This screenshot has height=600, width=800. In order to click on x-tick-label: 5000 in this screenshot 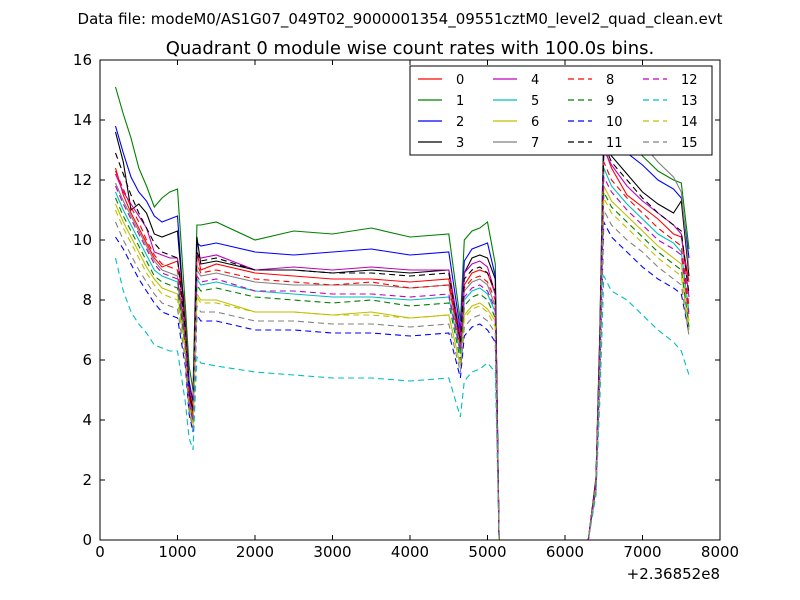, I will do `click(487, 552)`.